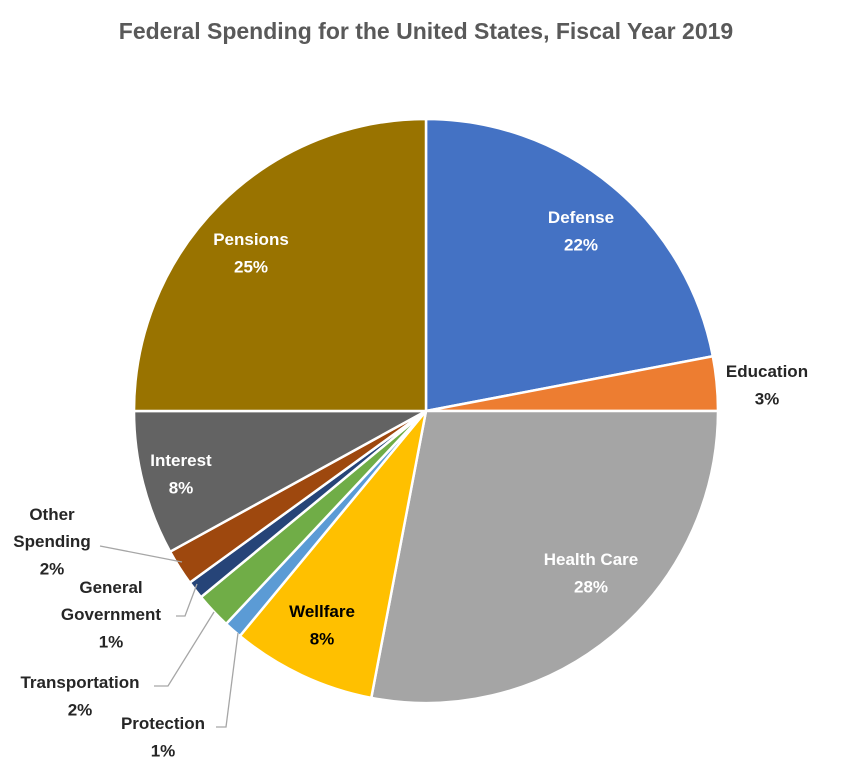 This screenshot has height=772, width=852. Describe the element at coordinates (767, 398) in the screenshot. I see `slice-value-education: 3%` at that location.